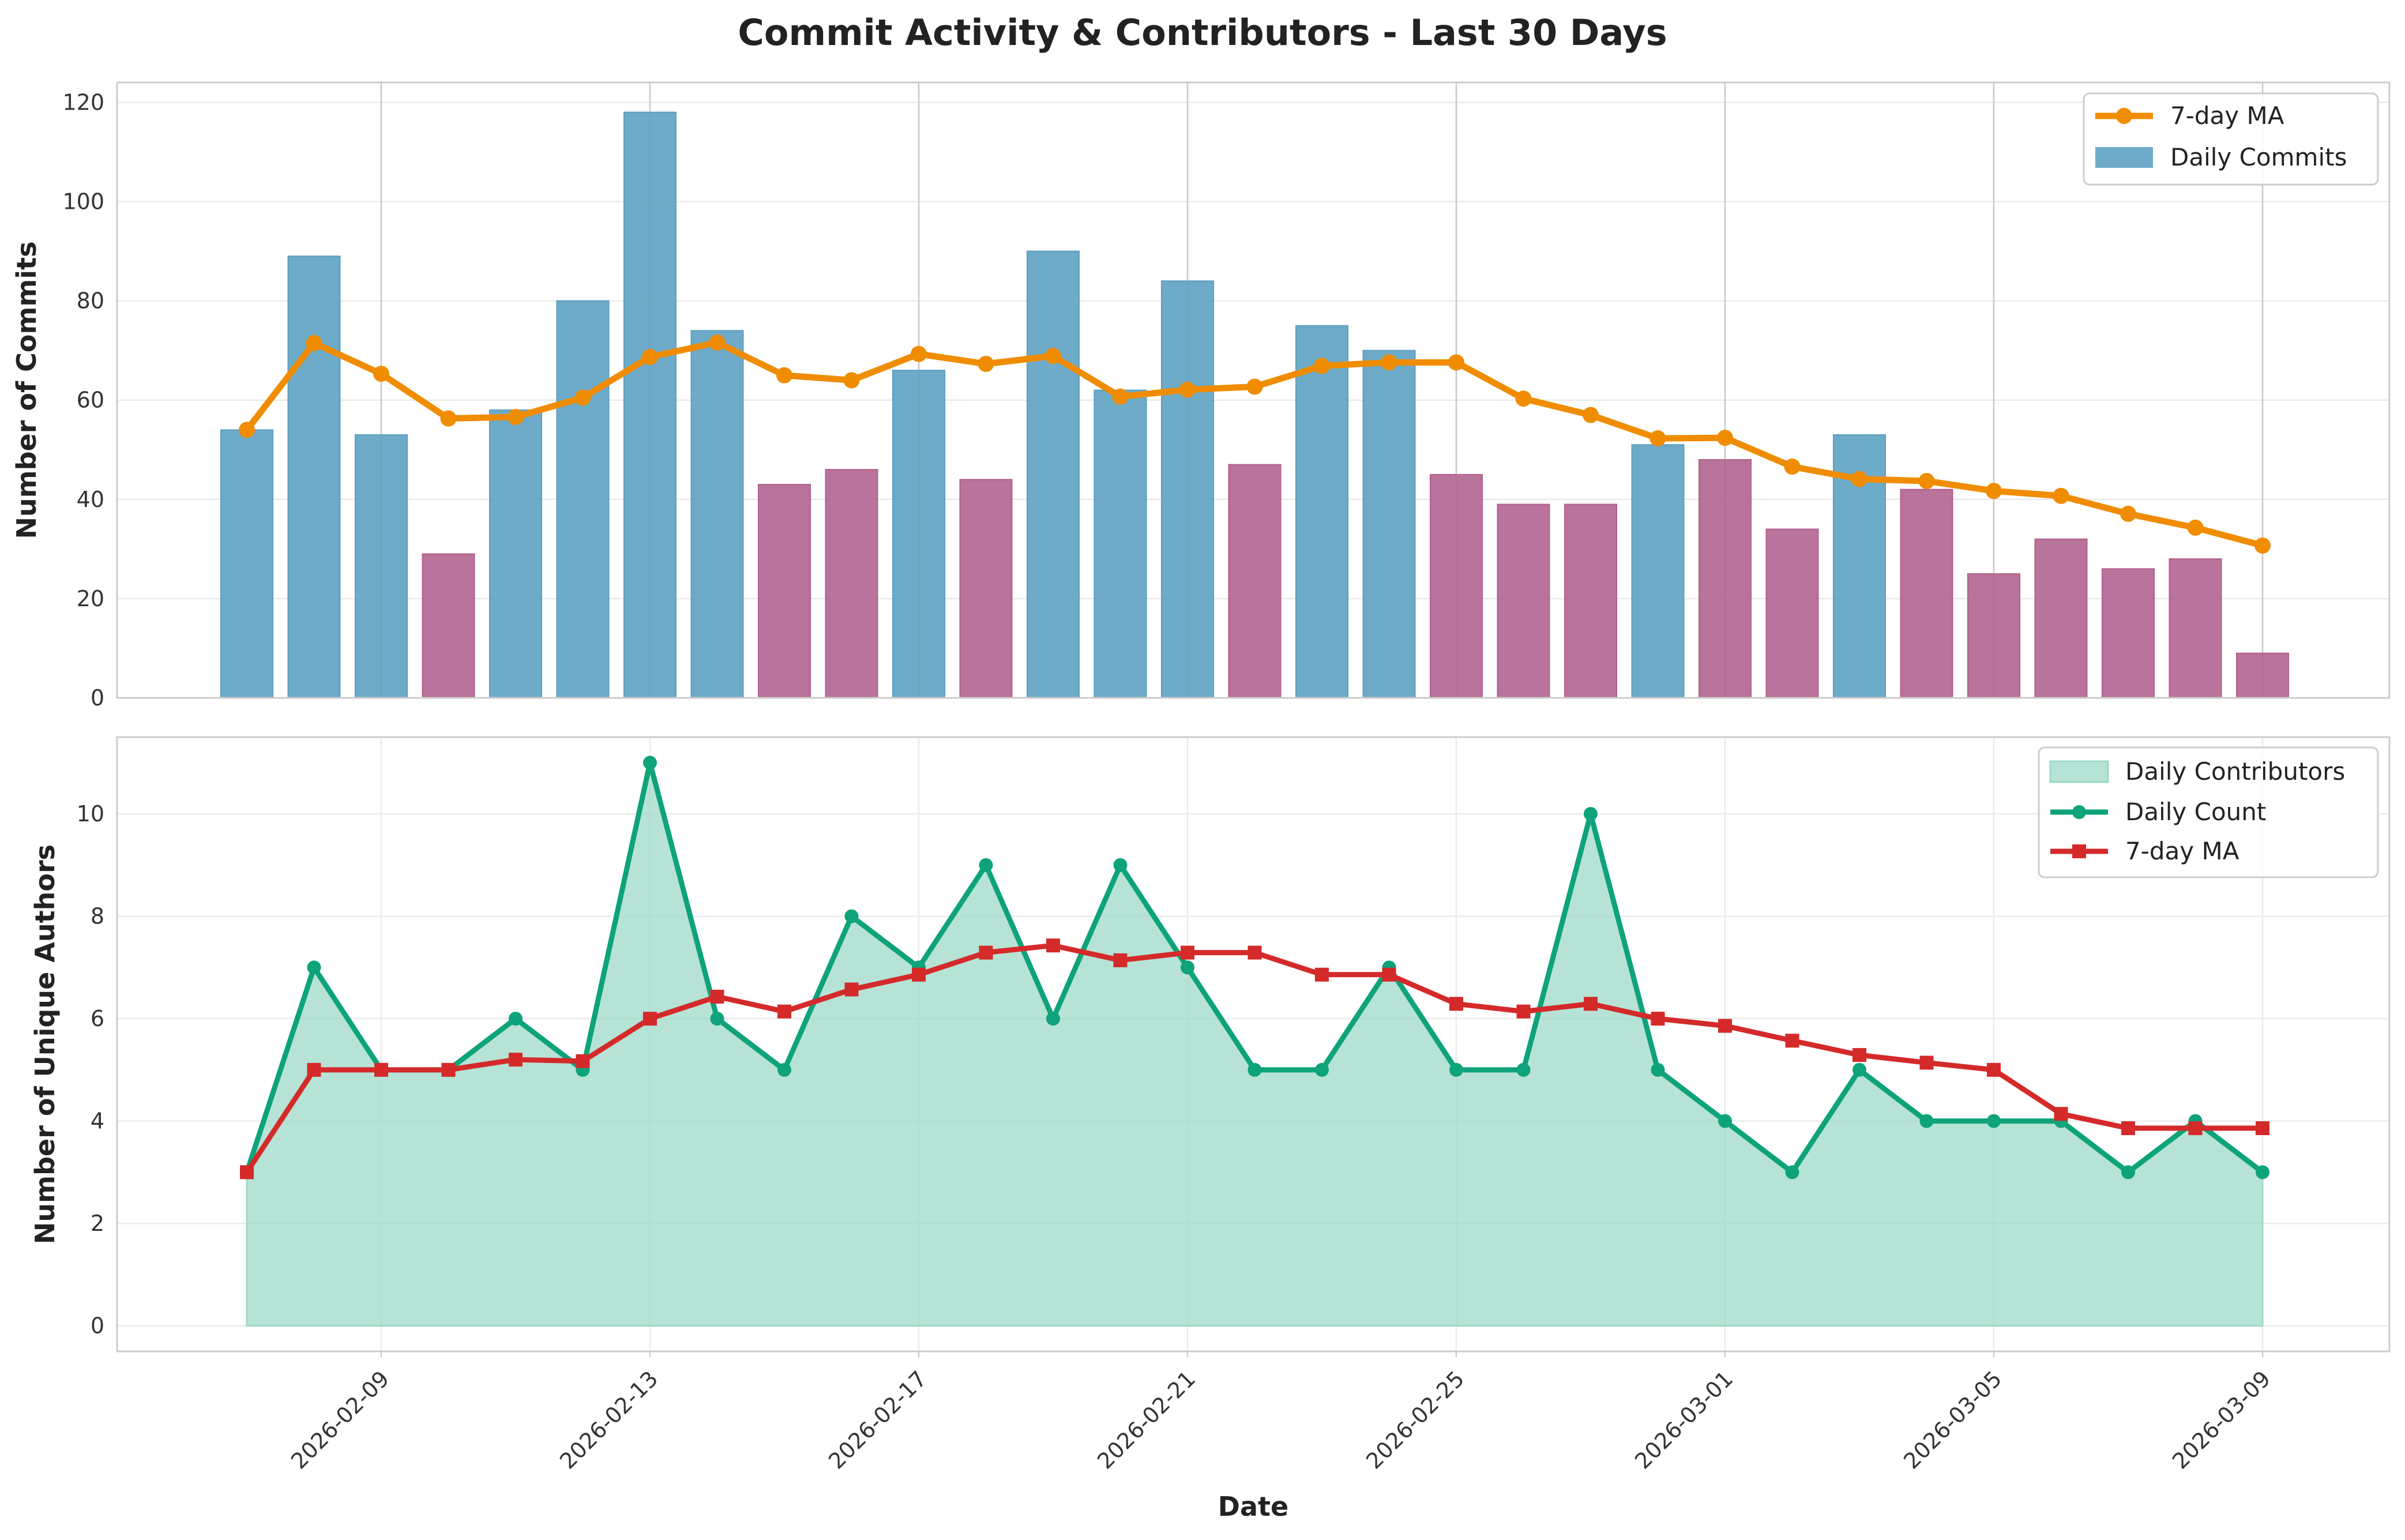  What do you see at coordinates (2124, 116) in the screenshot?
I see `legend-swatch-ma-marker` at bounding box center [2124, 116].